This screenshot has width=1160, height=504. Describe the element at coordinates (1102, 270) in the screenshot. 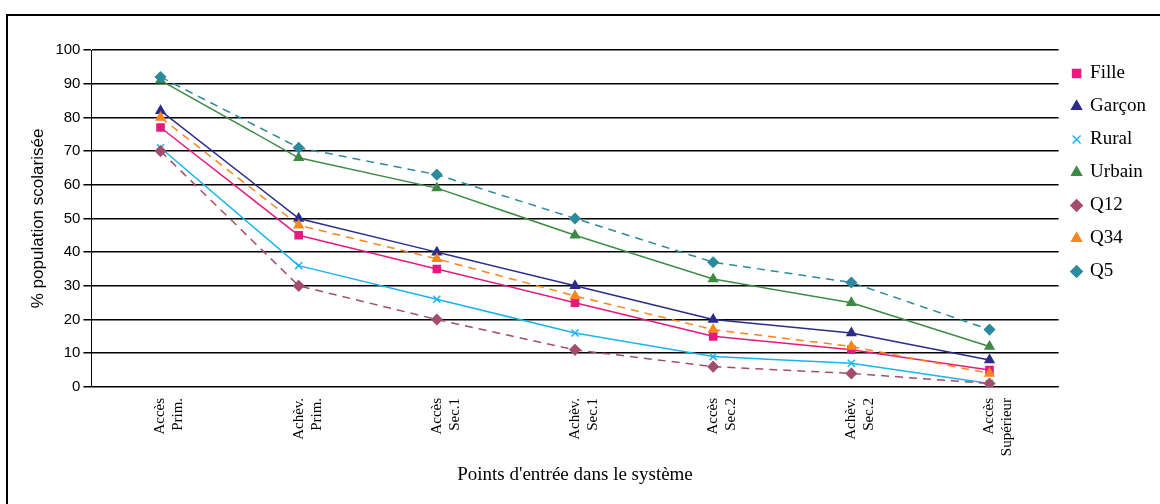

I see `legend-label: Q5` at that location.